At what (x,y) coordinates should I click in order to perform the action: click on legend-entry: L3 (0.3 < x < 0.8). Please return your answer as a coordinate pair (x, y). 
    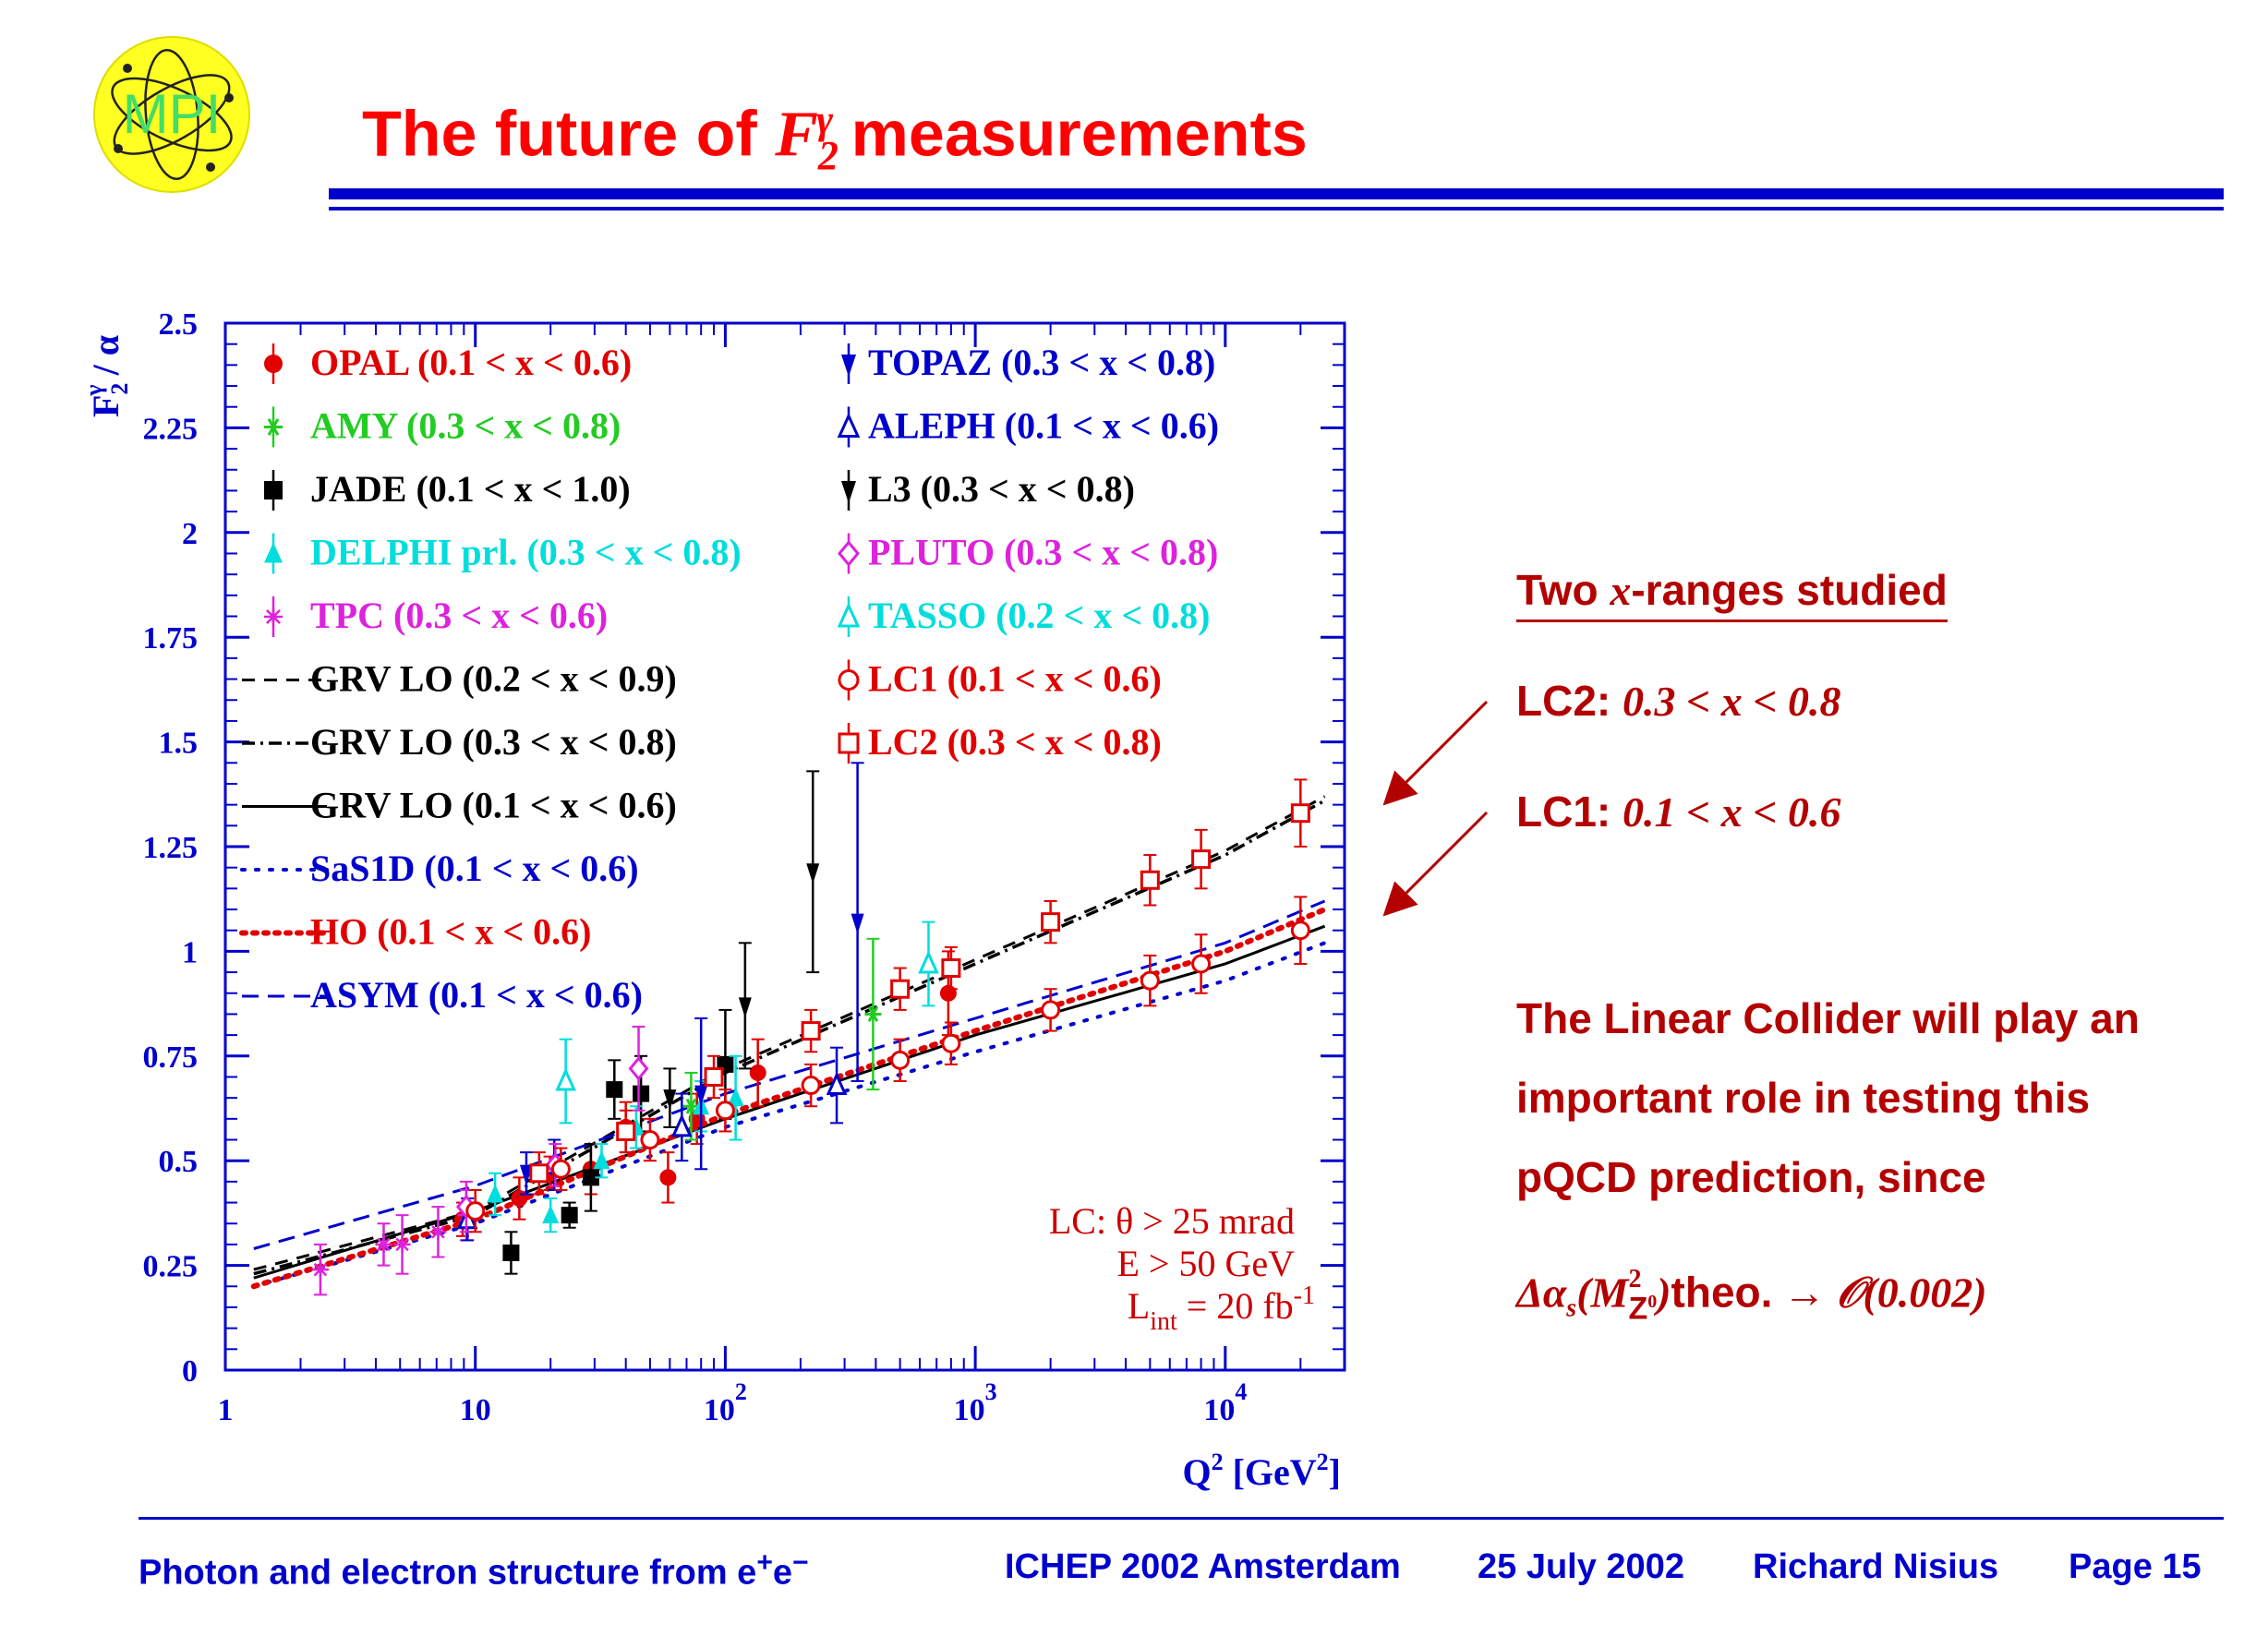
    Looking at the image, I should click on (988, 489).